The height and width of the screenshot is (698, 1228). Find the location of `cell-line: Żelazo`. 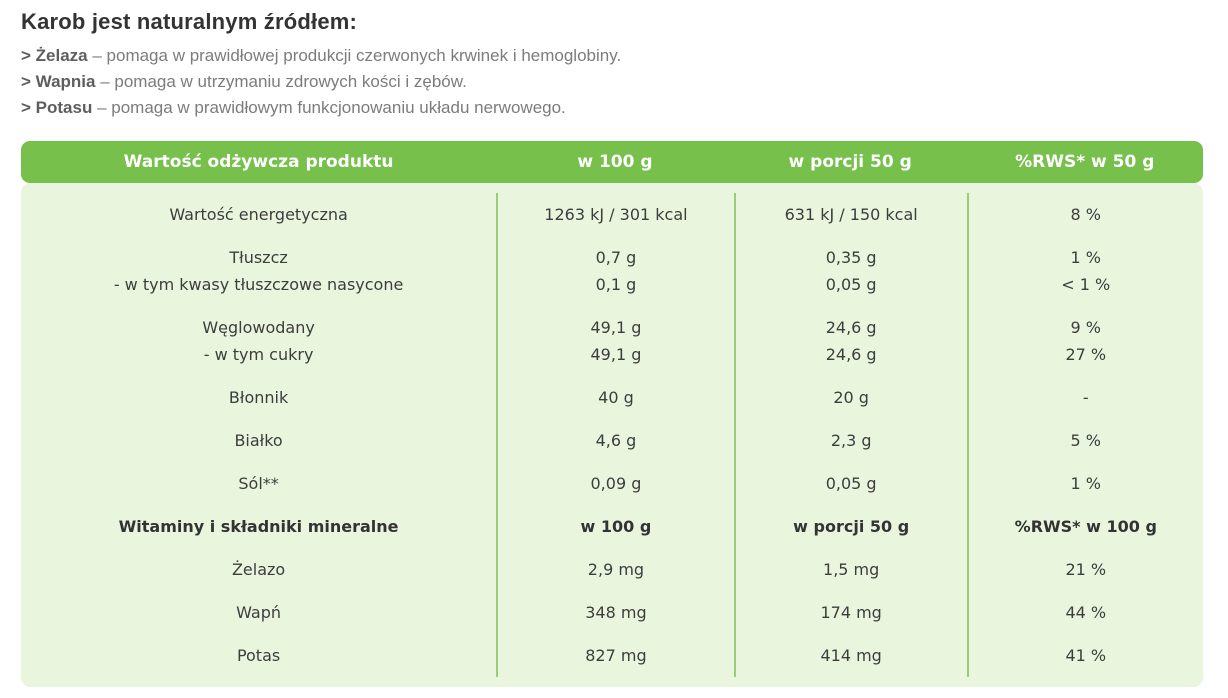

cell-line: Żelazo is located at coordinates (258, 569).